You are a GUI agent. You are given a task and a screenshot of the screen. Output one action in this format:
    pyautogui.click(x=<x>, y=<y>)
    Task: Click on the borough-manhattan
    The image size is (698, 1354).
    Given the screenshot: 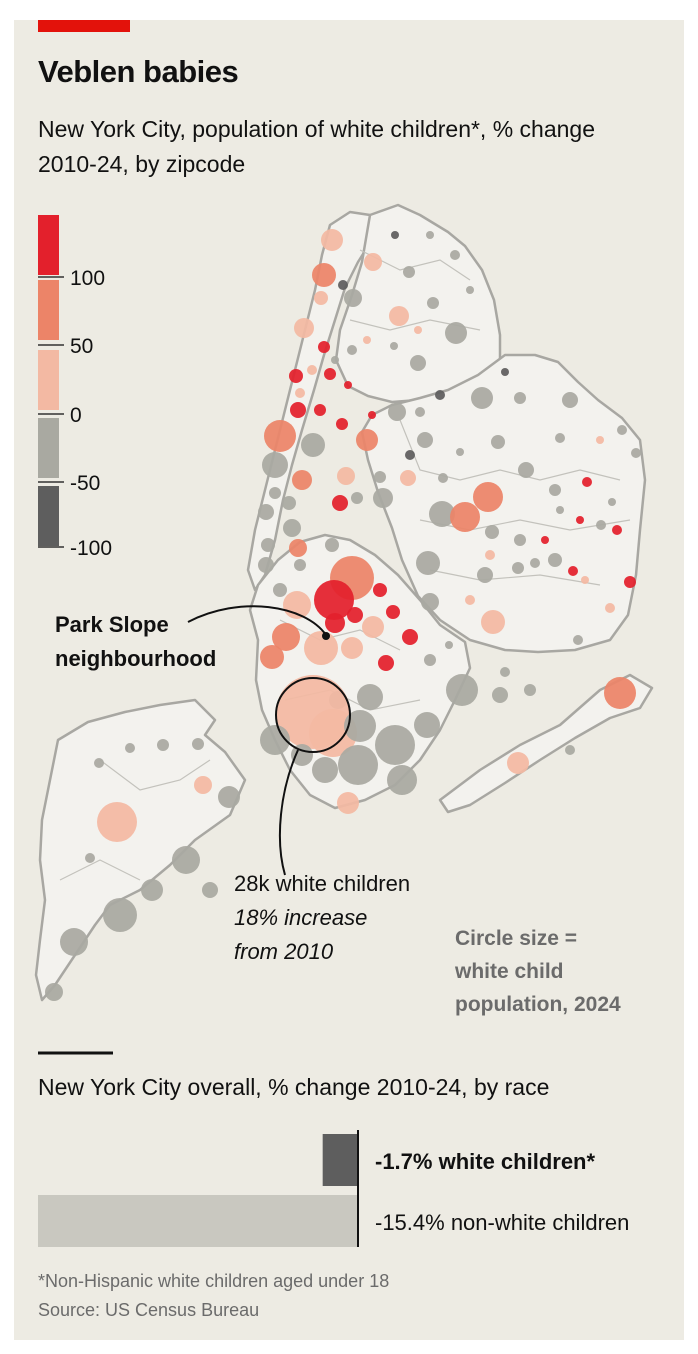 What is the action you would take?
    pyautogui.click(x=310, y=401)
    